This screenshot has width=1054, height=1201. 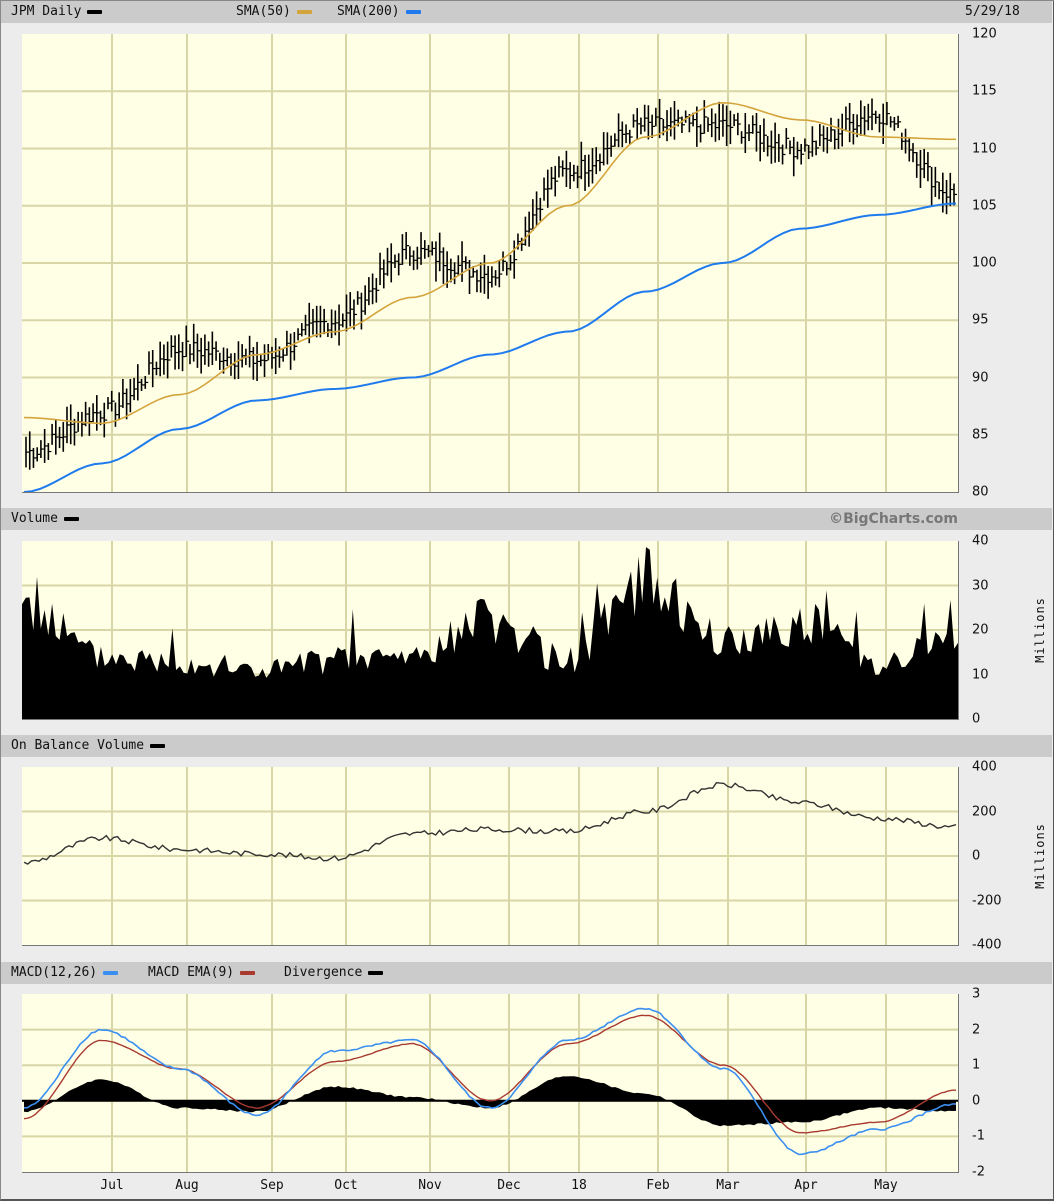 What do you see at coordinates (976, 1030) in the screenshot?
I see `macd-ytick: 2` at bounding box center [976, 1030].